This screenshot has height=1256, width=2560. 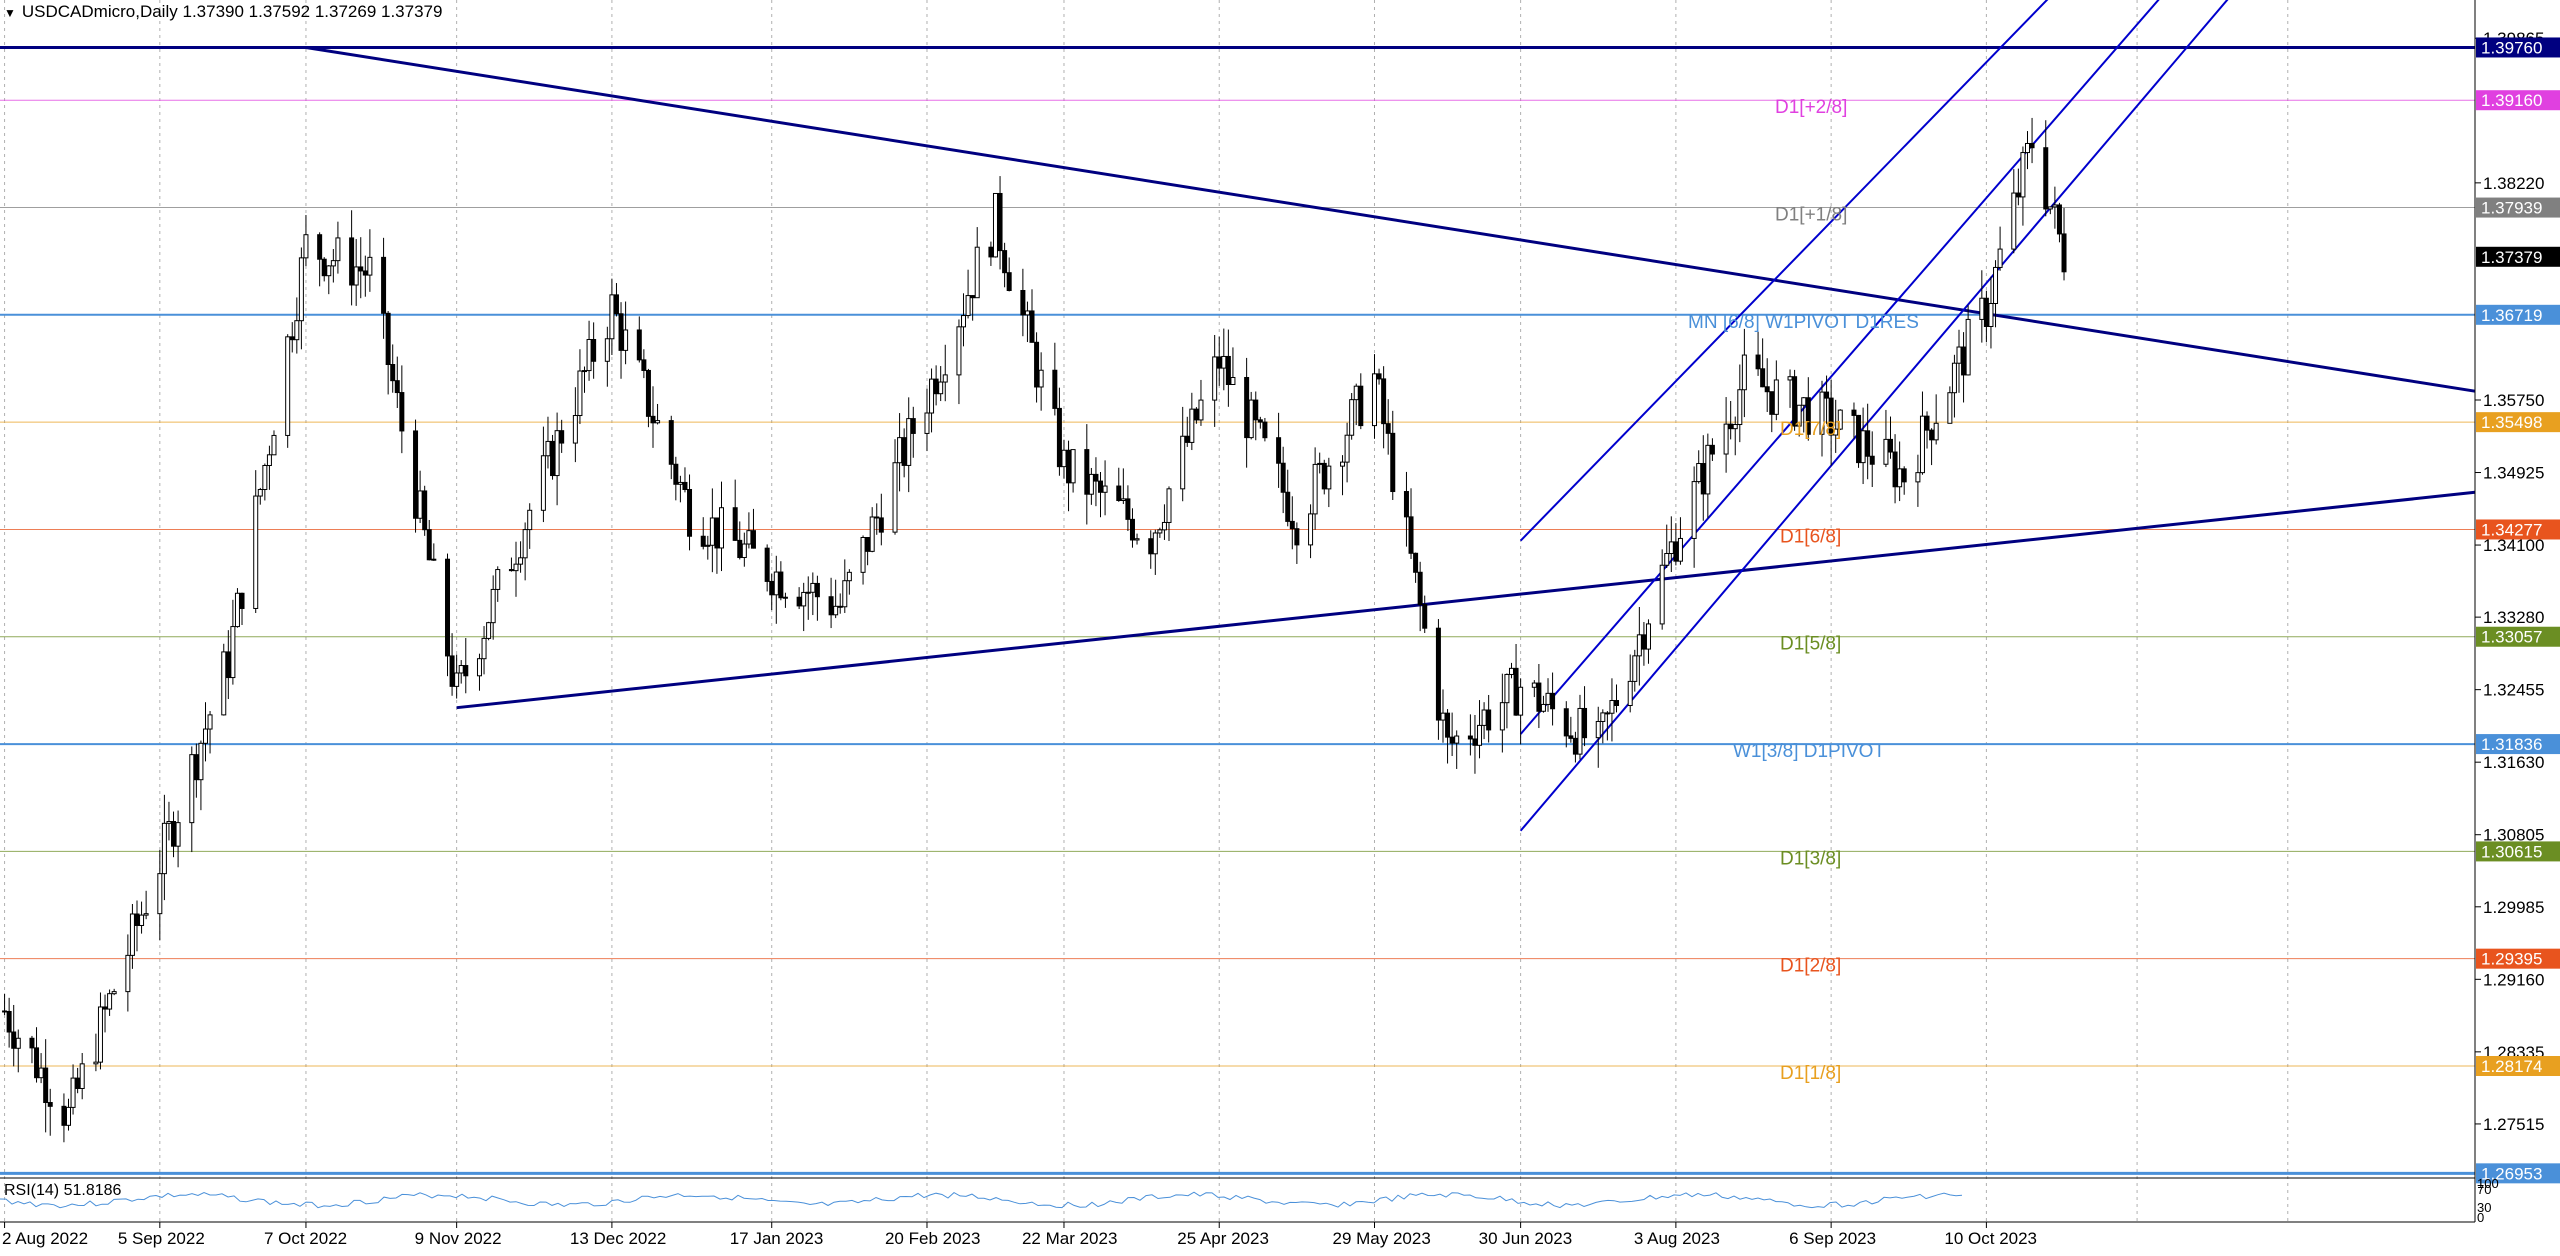 I want to click on price-tick-label: 1.27515, so click(x=2513, y=1124).